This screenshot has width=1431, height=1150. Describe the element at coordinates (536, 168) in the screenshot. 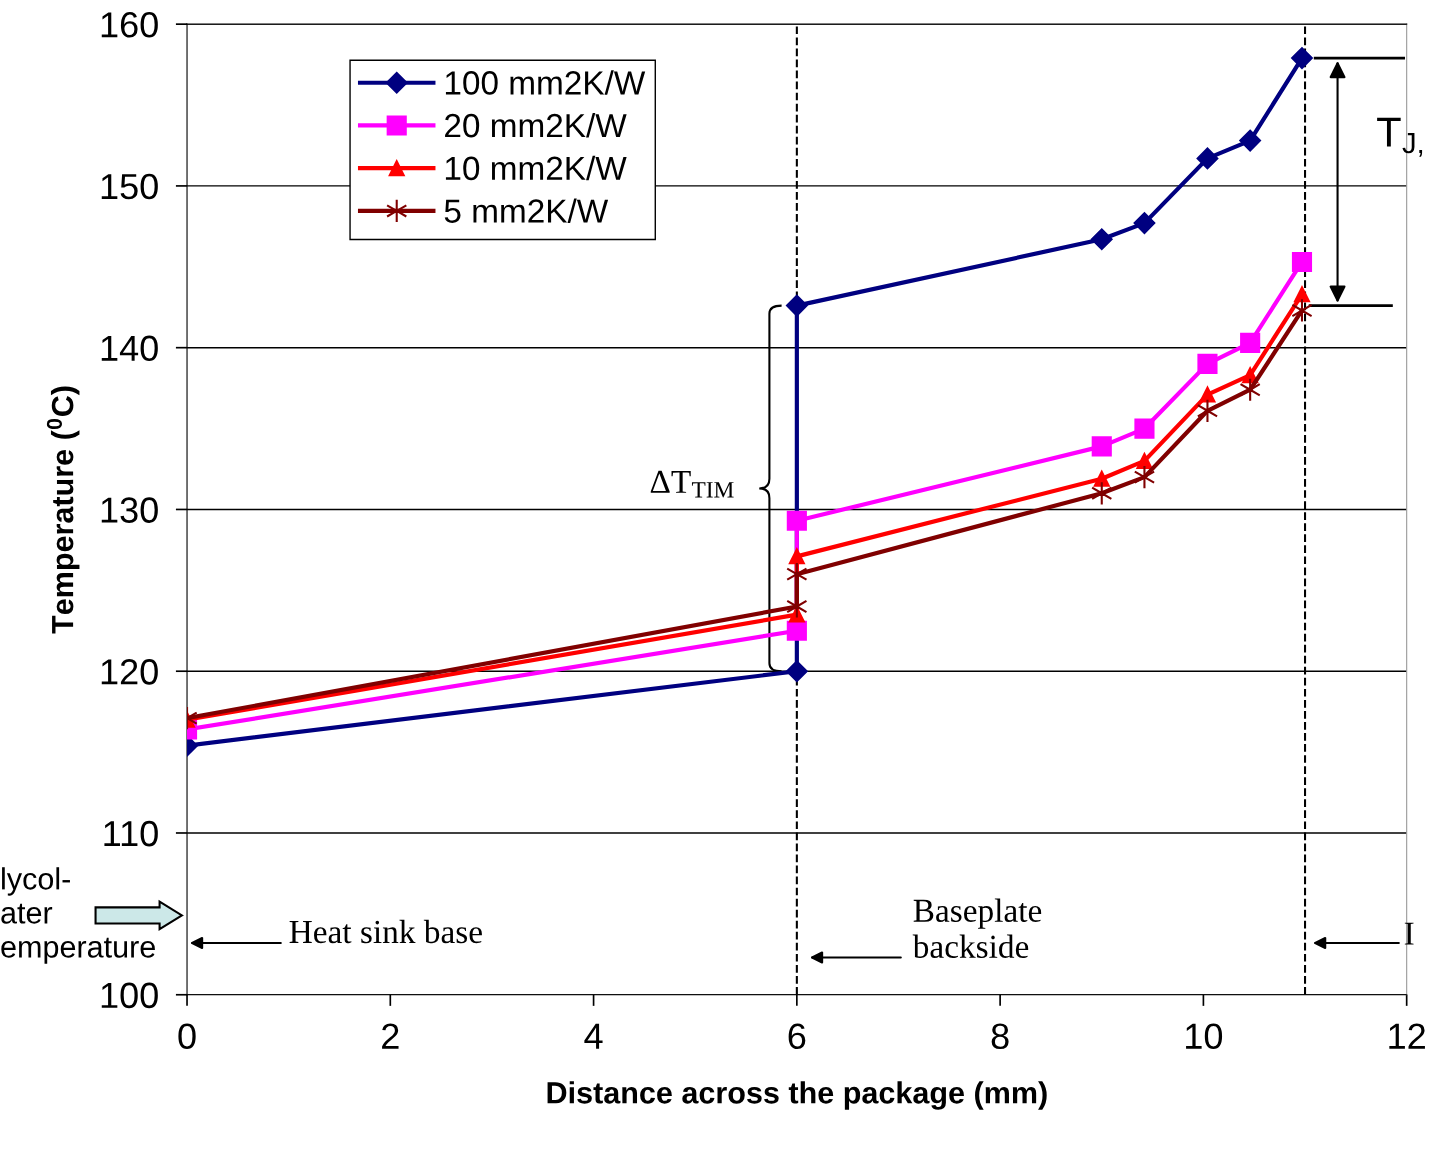

I see `legend-label: 10 mm2K/W` at that location.